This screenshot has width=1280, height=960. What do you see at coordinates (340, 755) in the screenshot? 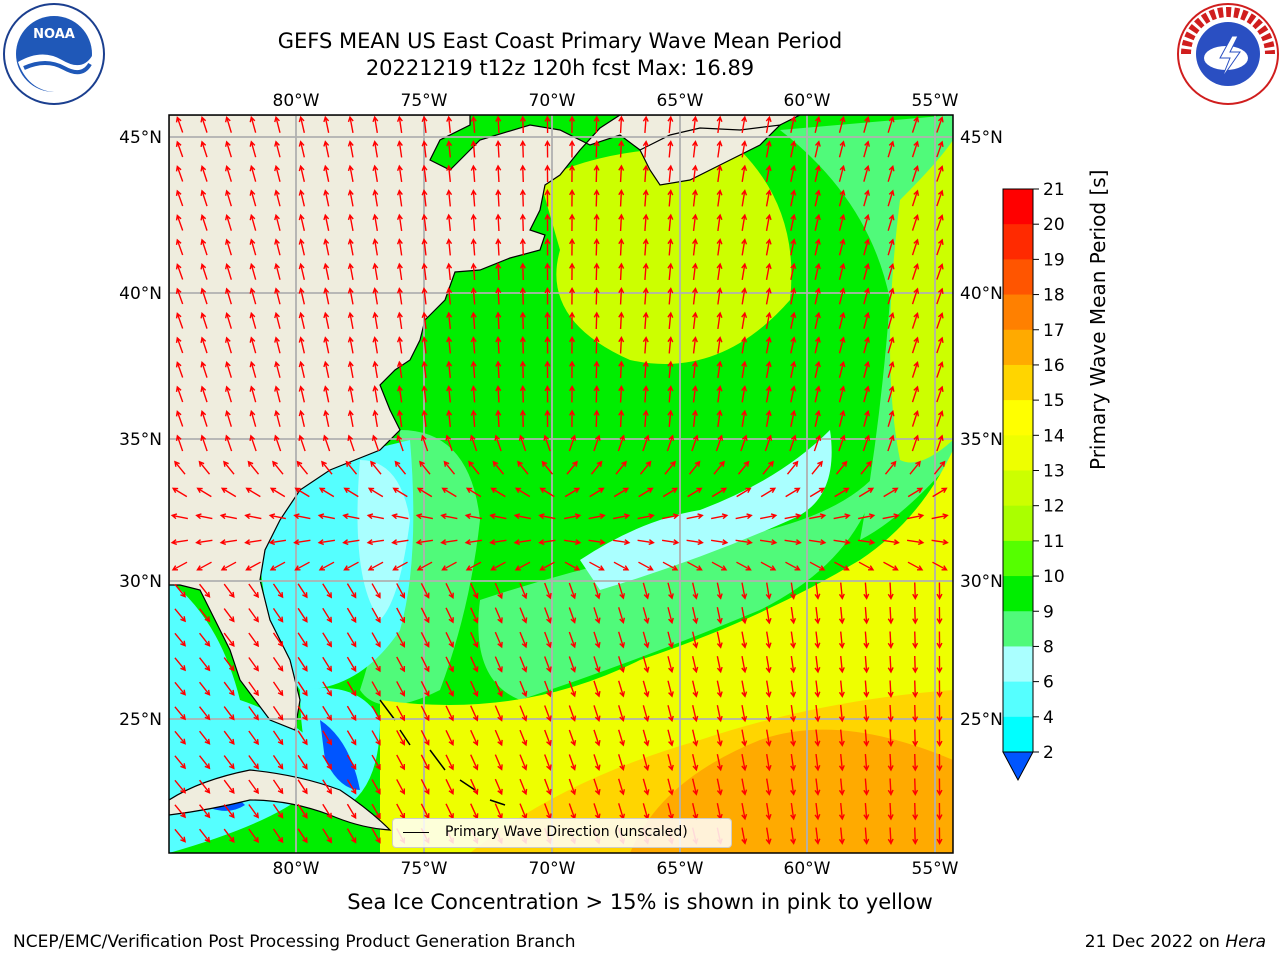
I see `ocean-band-6s-florida` at bounding box center [340, 755].